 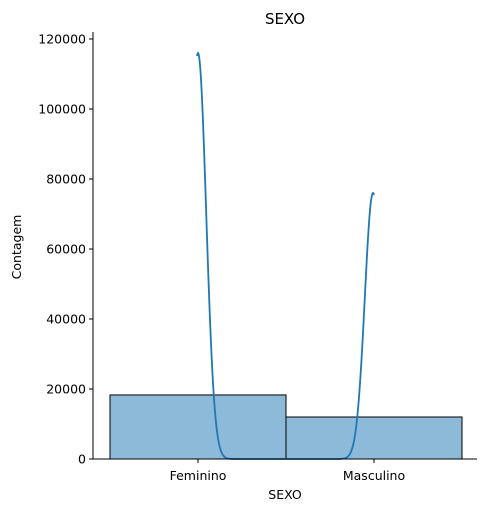 What do you see at coordinates (285, 19) in the screenshot?
I see `chart-title: SEXO` at bounding box center [285, 19].